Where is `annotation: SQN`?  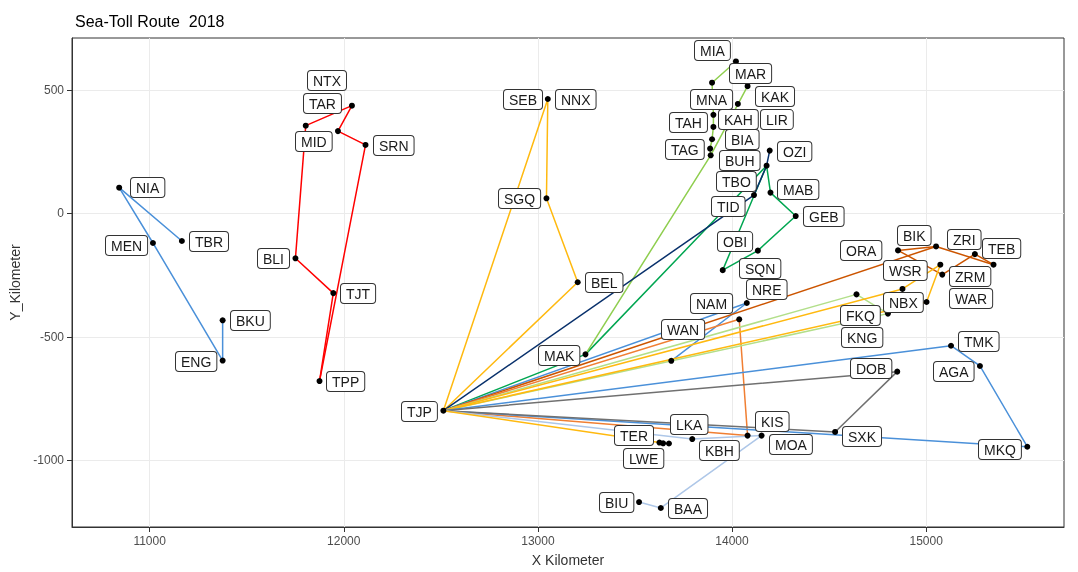
annotation: SQN is located at coordinates (760, 269).